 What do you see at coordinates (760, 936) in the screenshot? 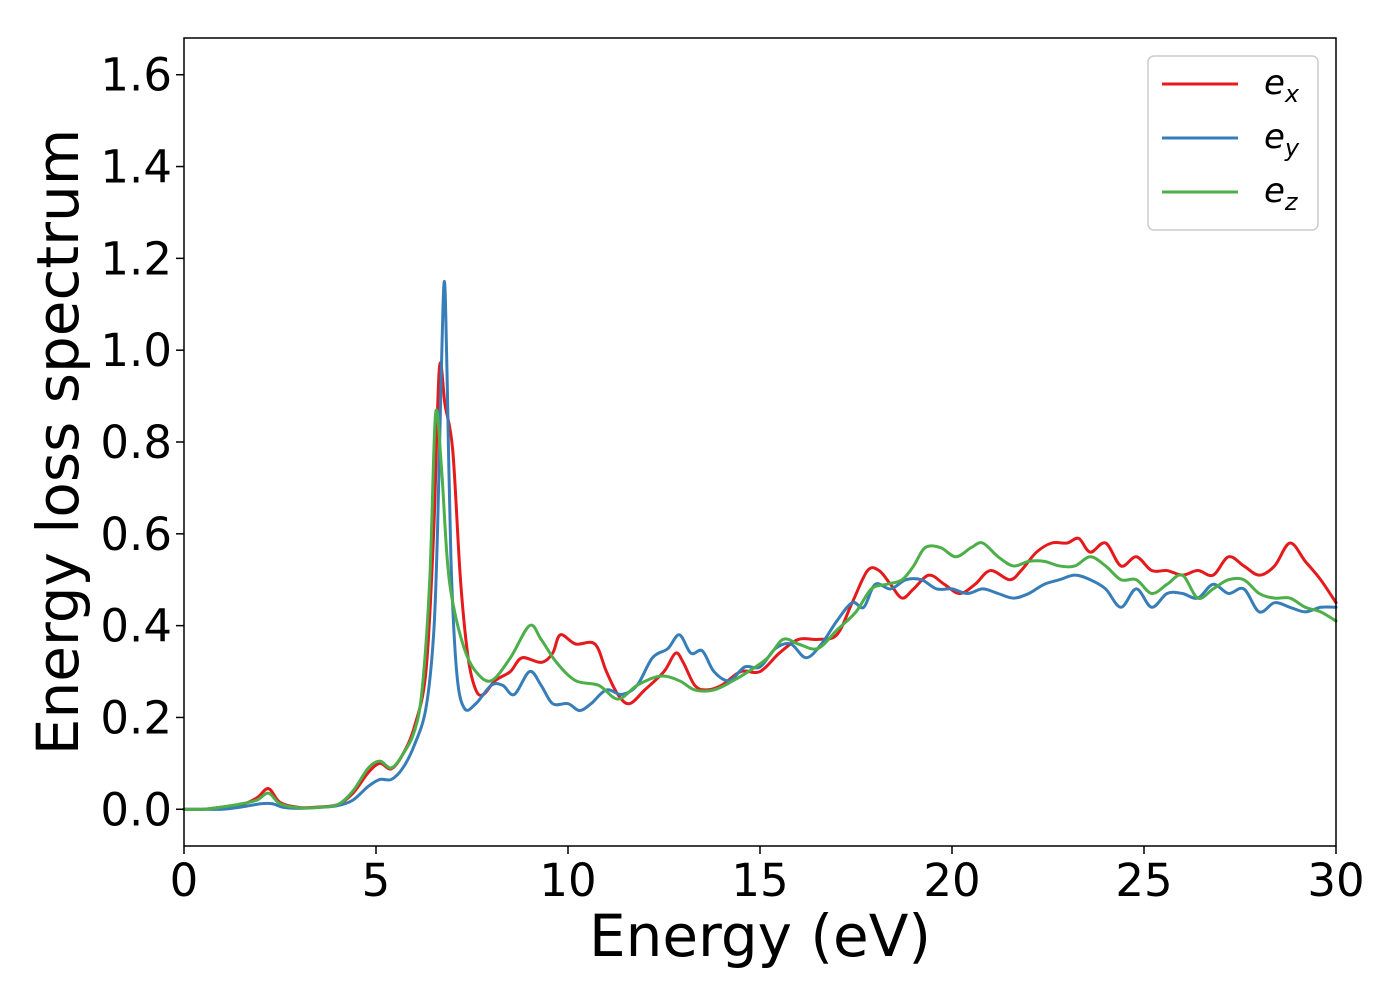
I see `x-axis-label: Energy (eV)` at bounding box center [760, 936].